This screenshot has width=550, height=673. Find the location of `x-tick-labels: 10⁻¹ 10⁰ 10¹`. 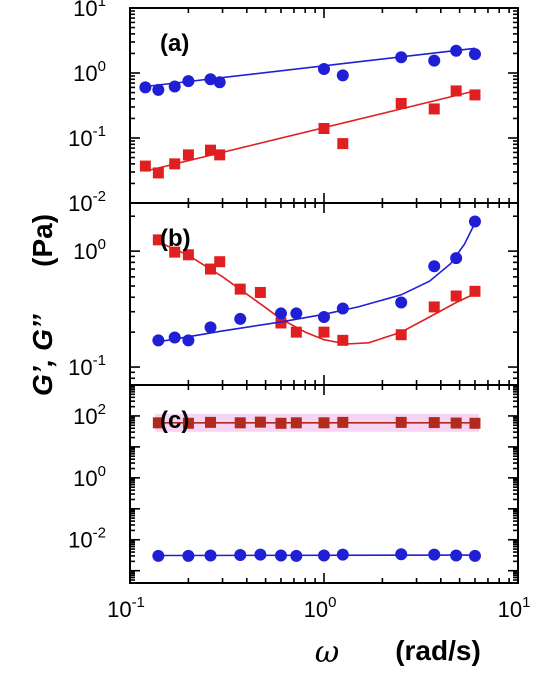

x-tick-labels: 10⁻¹ 10⁰ 10¹ is located at coordinates (318, 608).